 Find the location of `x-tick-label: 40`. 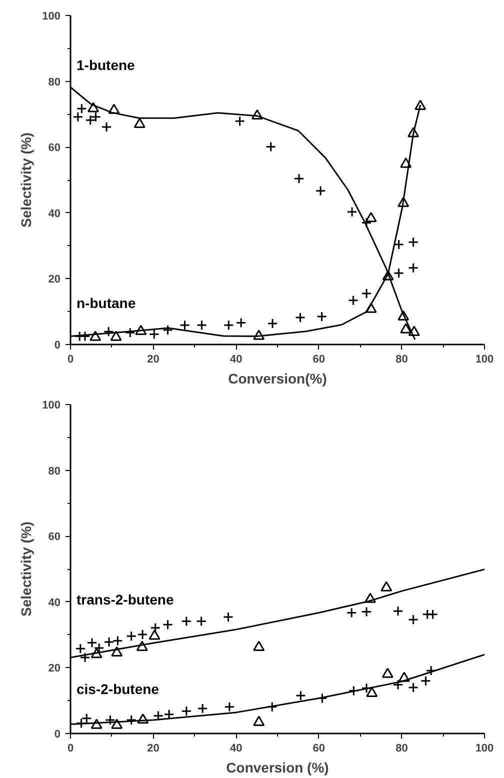

x-tick-label: 40 is located at coordinates (236, 748).